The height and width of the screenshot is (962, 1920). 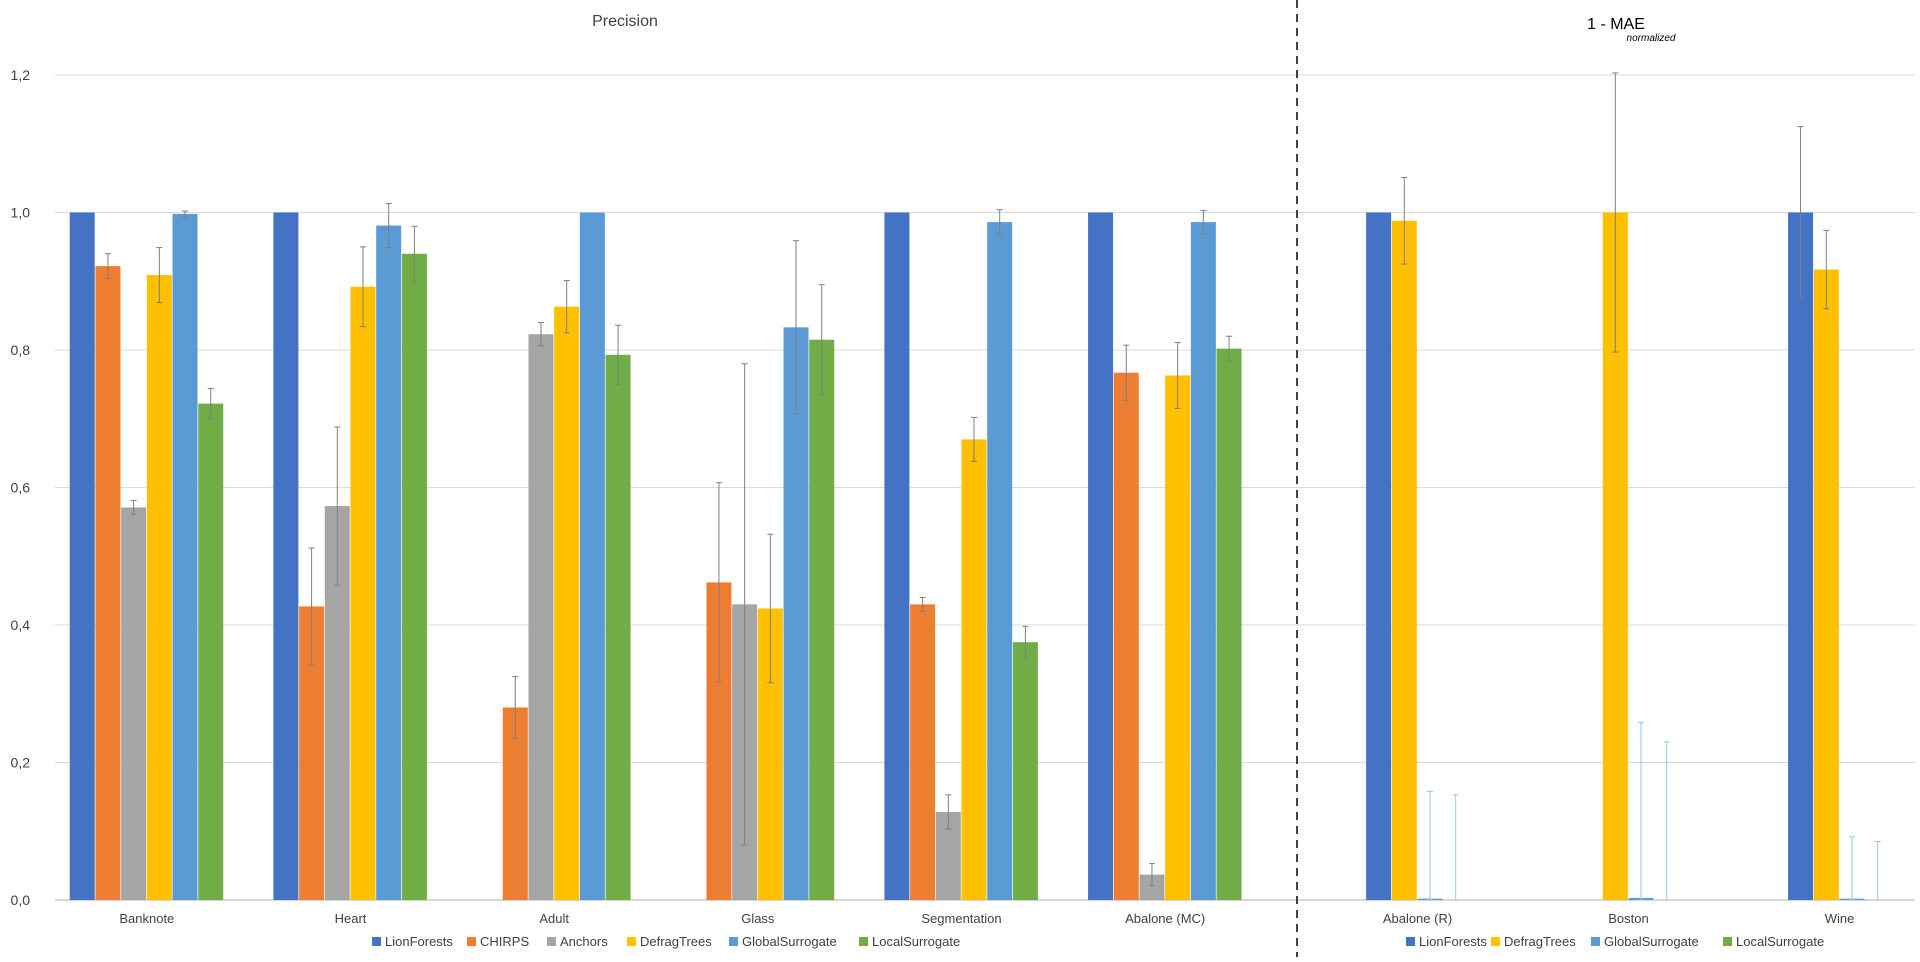 I want to click on legend-label-chirps: CHIRPS, so click(x=504, y=941).